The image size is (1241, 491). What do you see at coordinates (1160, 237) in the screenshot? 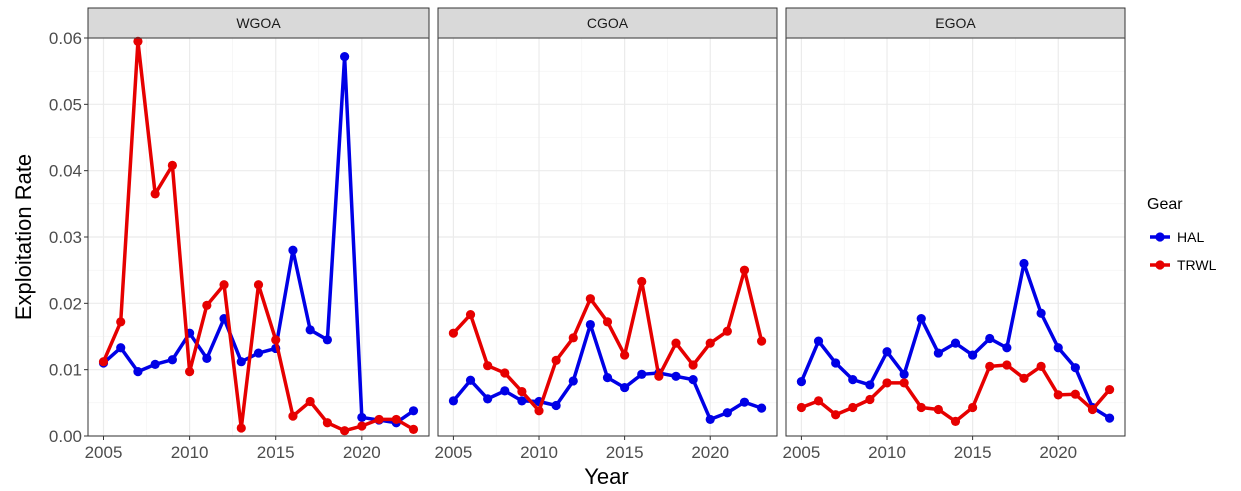
I see `legend-key-point` at bounding box center [1160, 237].